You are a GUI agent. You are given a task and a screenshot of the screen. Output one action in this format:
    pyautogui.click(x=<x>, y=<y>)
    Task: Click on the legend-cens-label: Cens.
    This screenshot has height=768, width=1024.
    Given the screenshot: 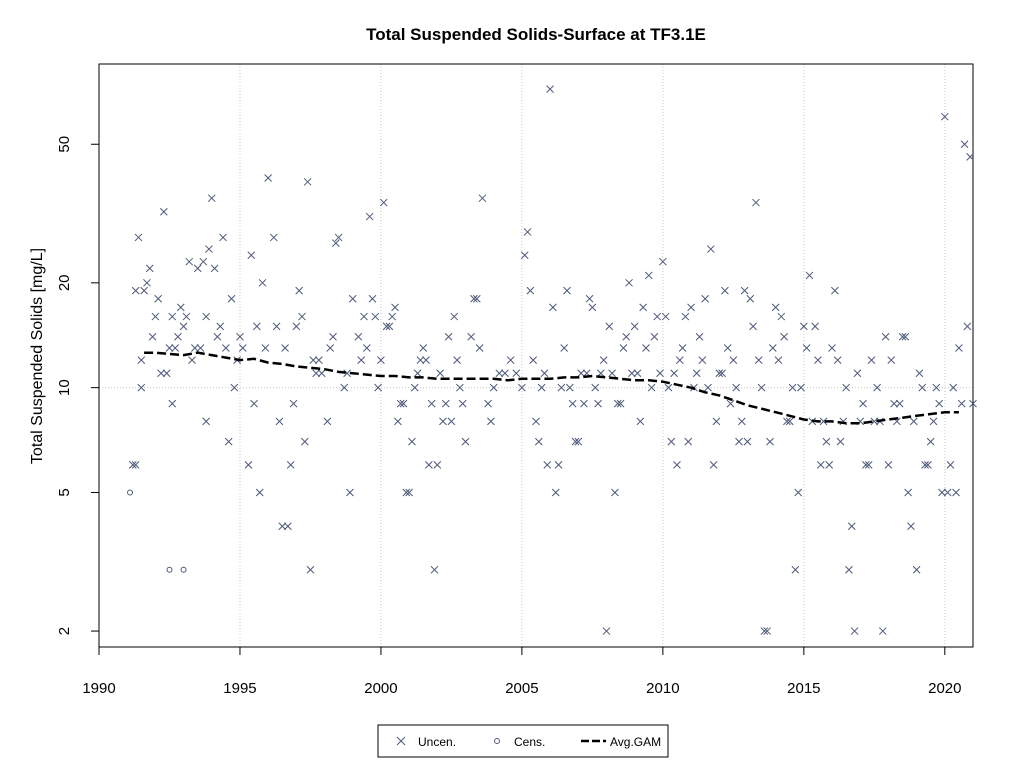 What is the action you would take?
    pyautogui.click(x=529, y=742)
    